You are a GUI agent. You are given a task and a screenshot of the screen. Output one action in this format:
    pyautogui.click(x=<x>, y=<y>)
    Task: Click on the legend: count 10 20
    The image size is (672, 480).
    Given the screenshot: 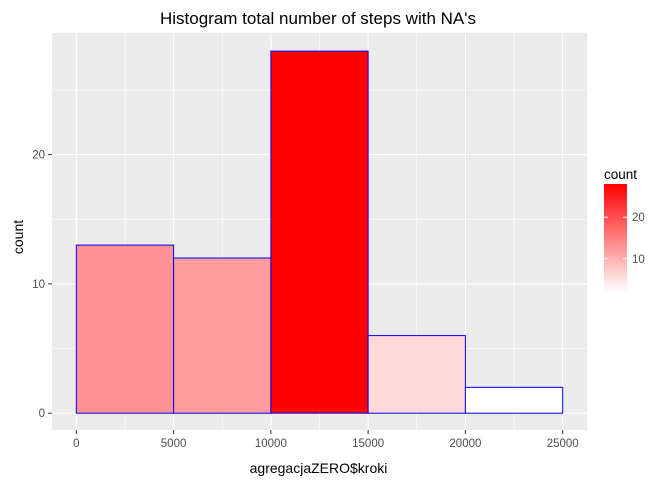 What is the action you would take?
    pyautogui.click(x=624, y=229)
    